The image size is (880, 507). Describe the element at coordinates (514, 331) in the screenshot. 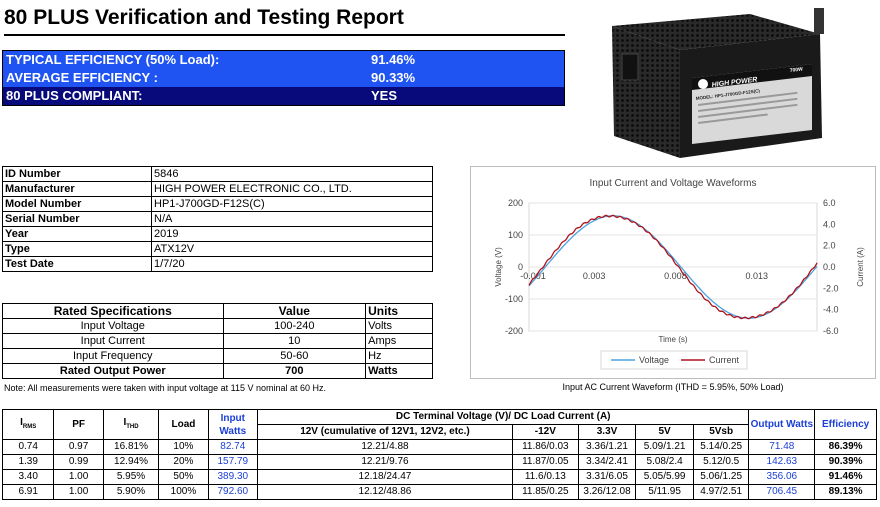

I see `y-tick-label: -200` at that location.